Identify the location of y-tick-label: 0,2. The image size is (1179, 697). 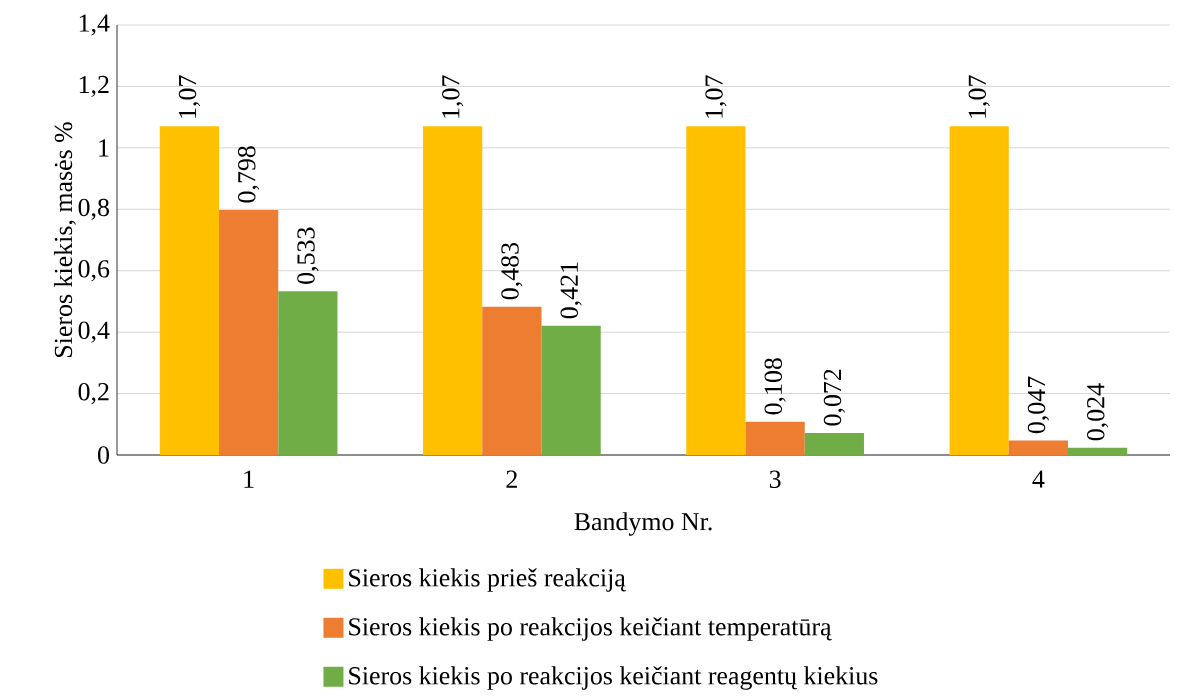
(93, 393).